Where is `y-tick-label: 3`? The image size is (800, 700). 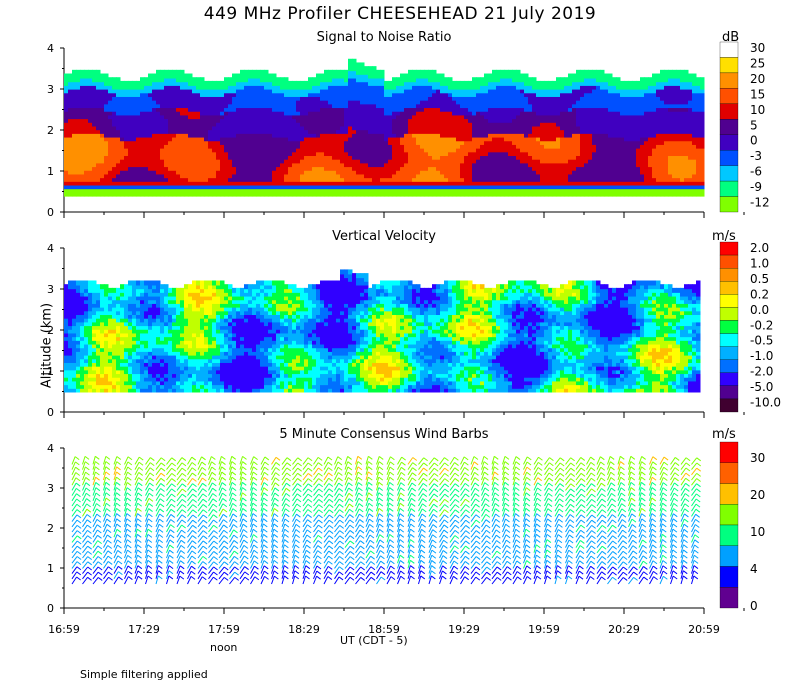 y-tick-label: 3 is located at coordinates (50, 89).